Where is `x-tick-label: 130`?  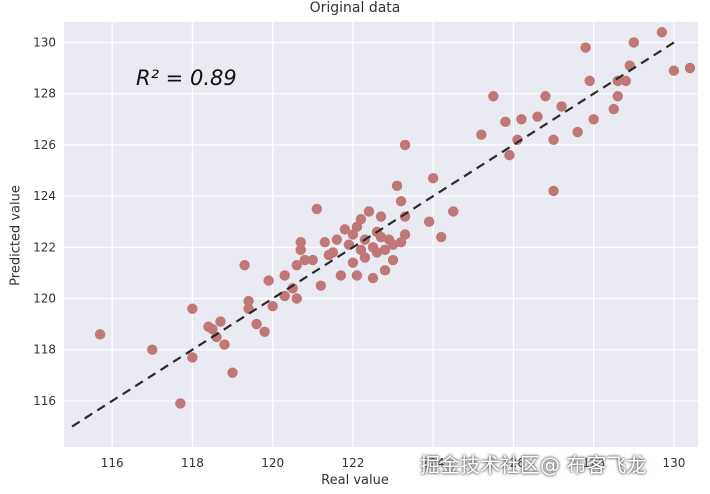 x-tick-label: 130 is located at coordinates (673, 463).